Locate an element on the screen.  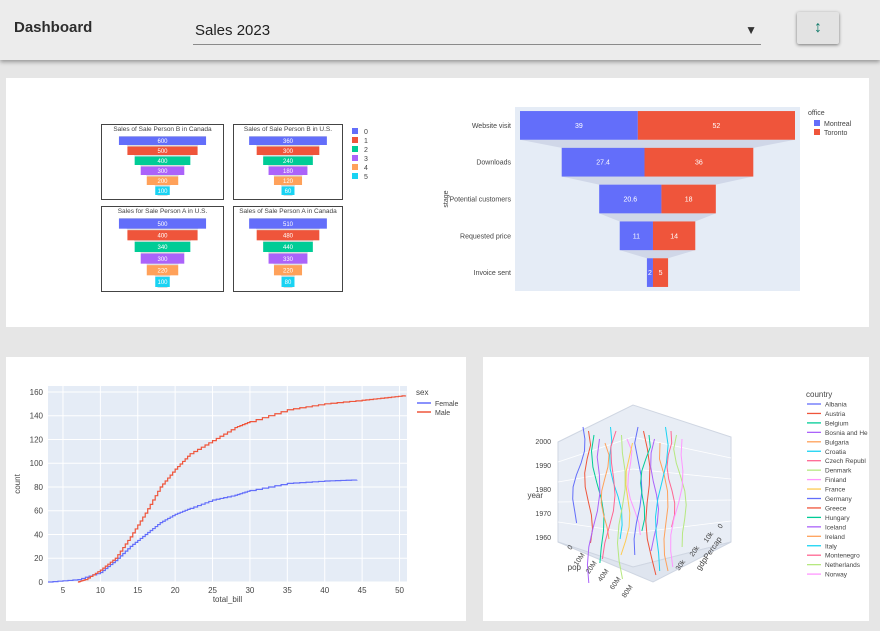
legend-label: Germany is located at coordinates (838, 499).